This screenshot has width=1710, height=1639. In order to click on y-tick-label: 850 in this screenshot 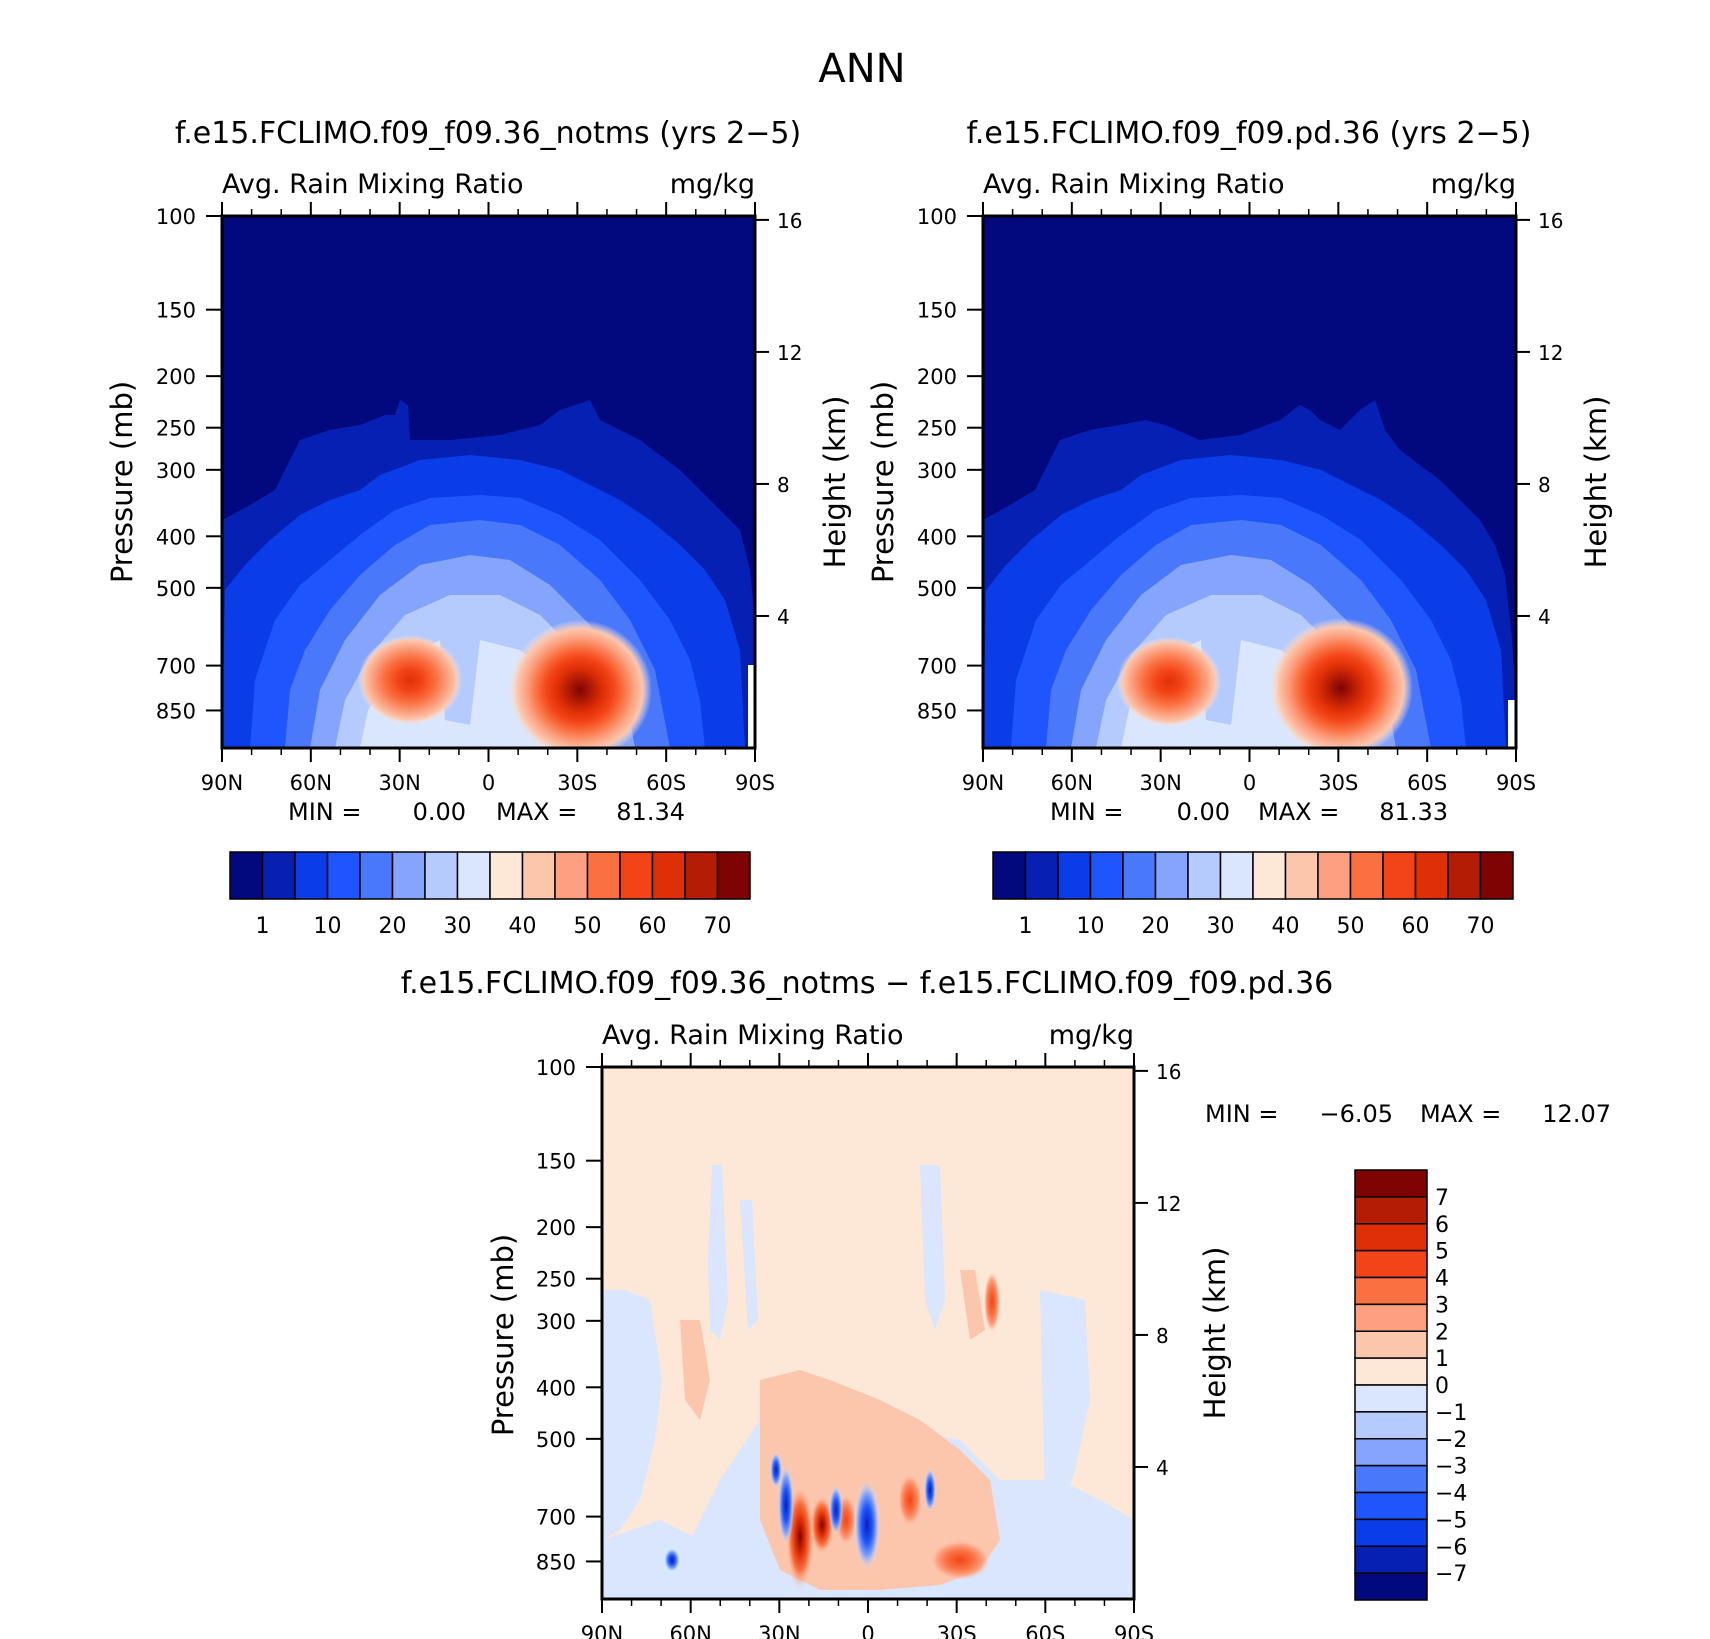, I will do `click(556, 1562)`.